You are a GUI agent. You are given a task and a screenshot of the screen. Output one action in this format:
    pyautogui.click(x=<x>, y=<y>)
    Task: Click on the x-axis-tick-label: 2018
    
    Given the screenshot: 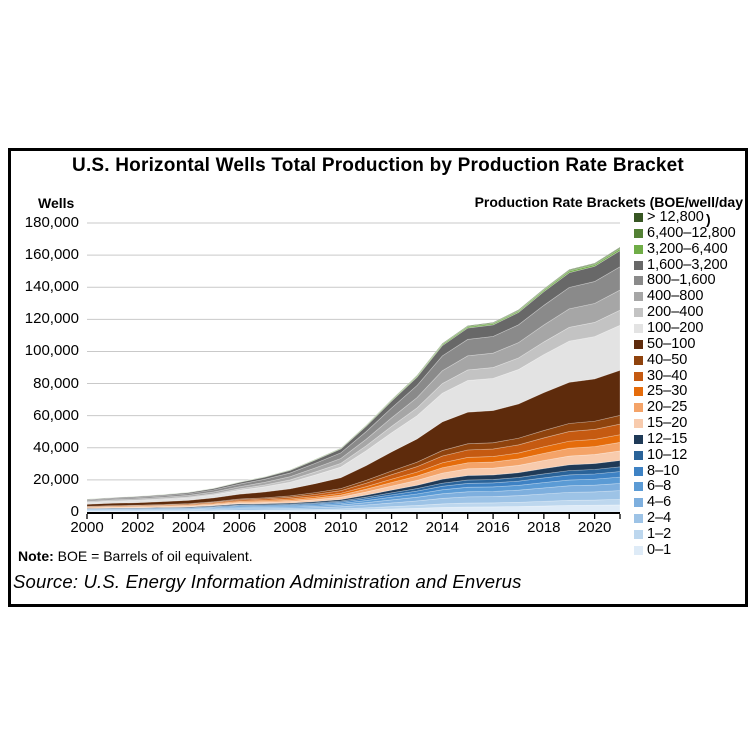 What is the action you would take?
    pyautogui.click(x=544, y=527)
    